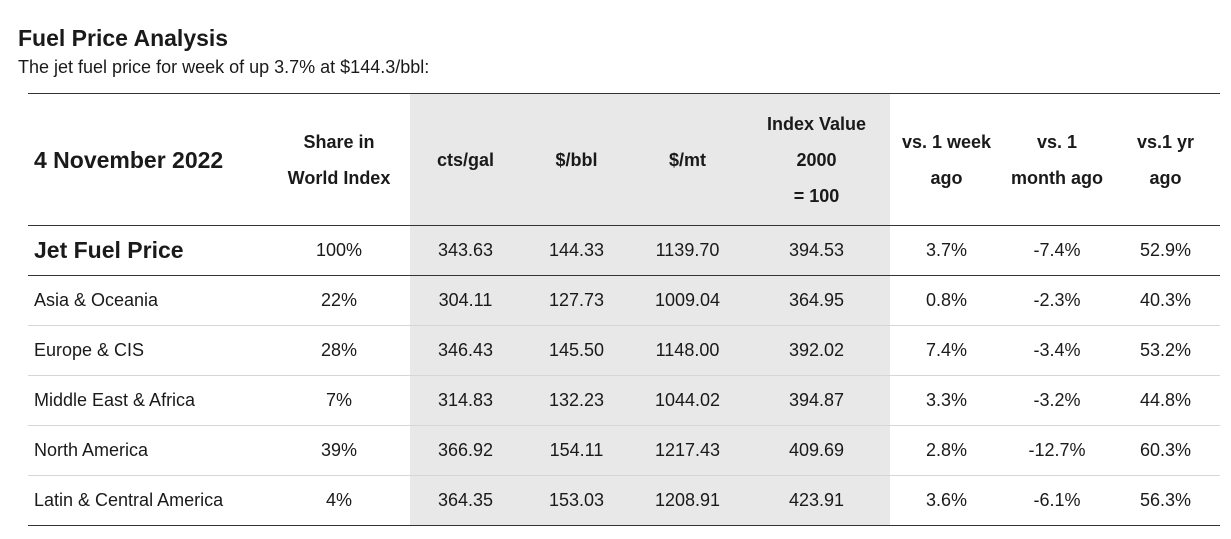 This screenshot has width=1231, height=539. What do you see at coordinates (1165, 450) in the screenshot?
I see `cell-vs-year: 60.3%` at bounding box center [1165, 450].